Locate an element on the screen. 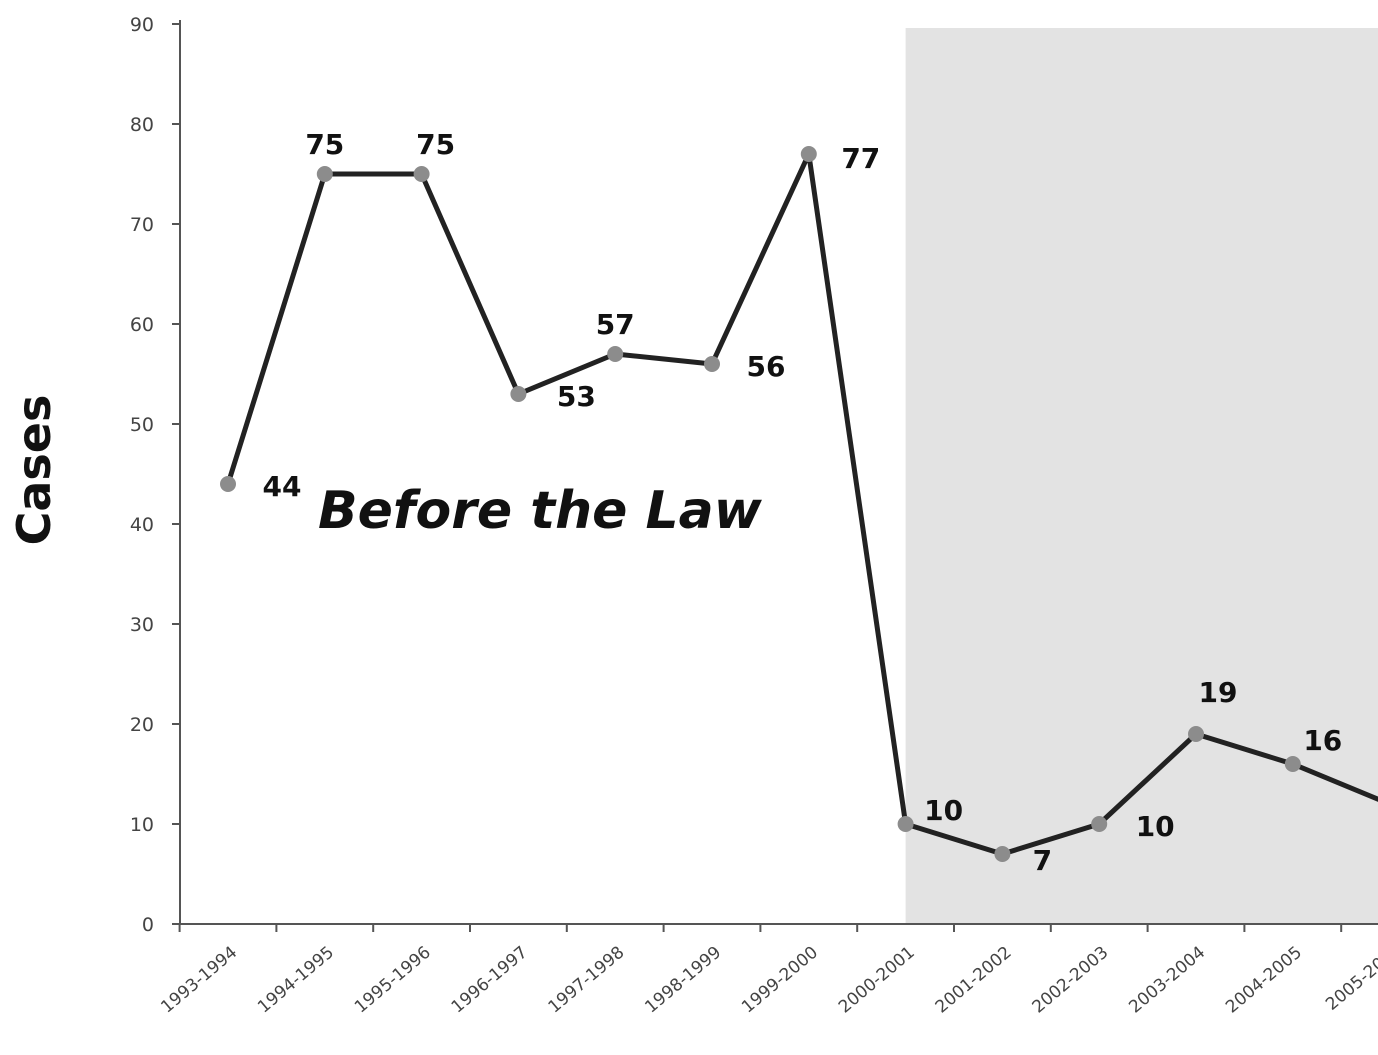 The width and height of the screenshot is (1378, 1055). x-tick-label: 2000-2001 is located at coordinates (877, 980).